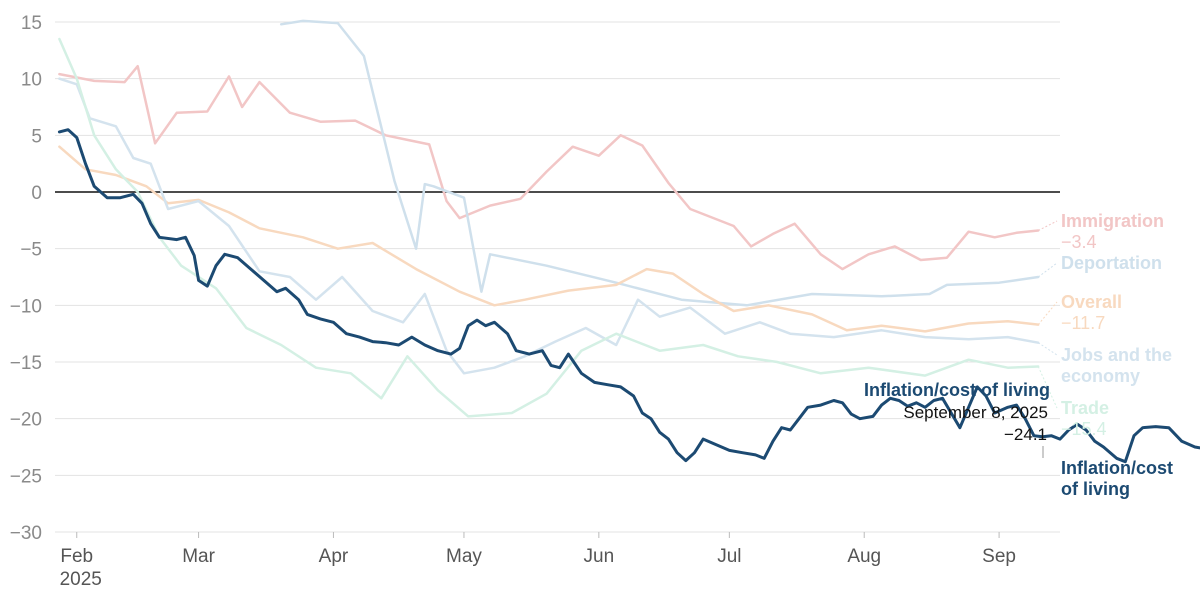  What do you see at coordinates (26, 420) in the screenshot?
I see `y-tick-label: −20` at bounding box center [26, 420].